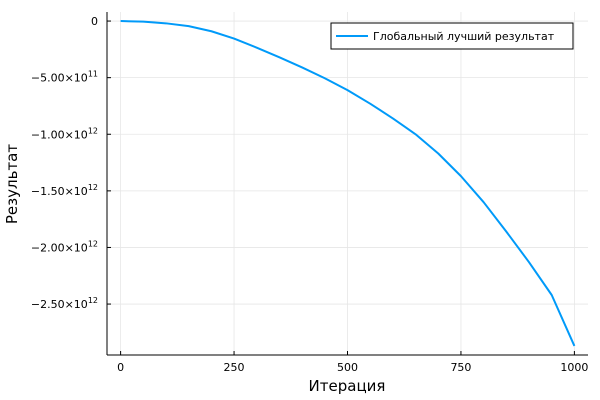 The image size is (600, 400). I want to click on x-axis-title: Итерация, so click(347, 386).